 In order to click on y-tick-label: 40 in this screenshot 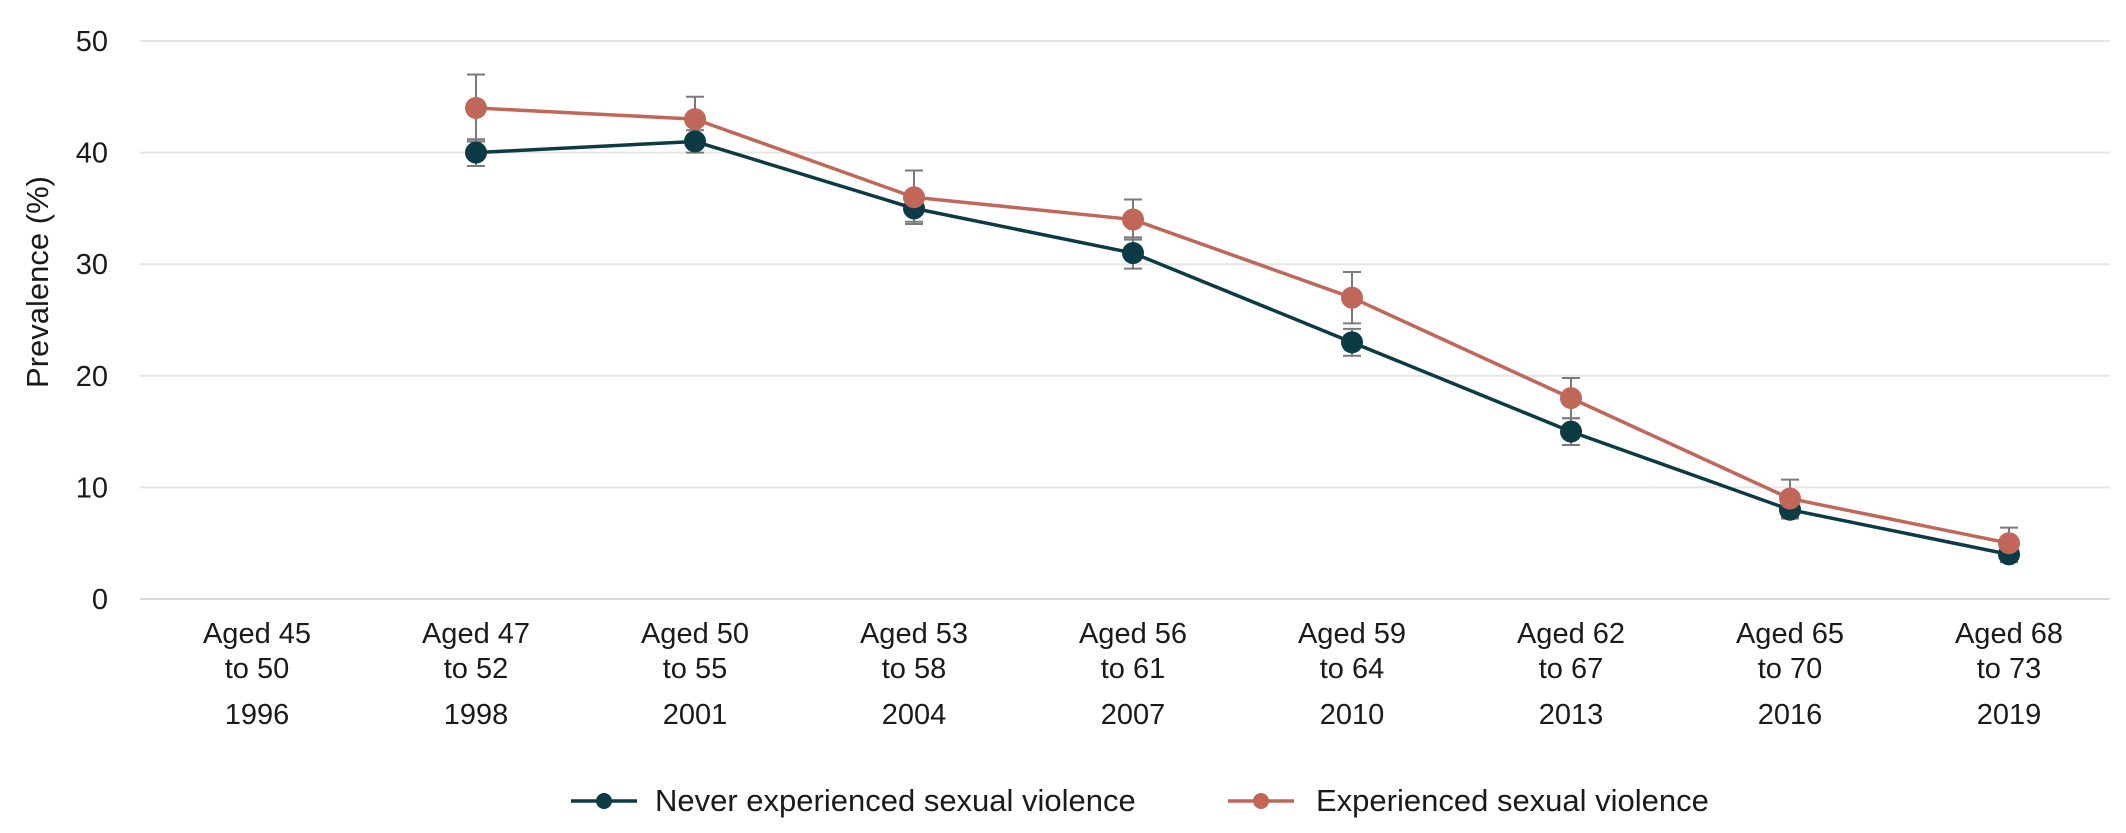, I will do `click(92, 154)`.